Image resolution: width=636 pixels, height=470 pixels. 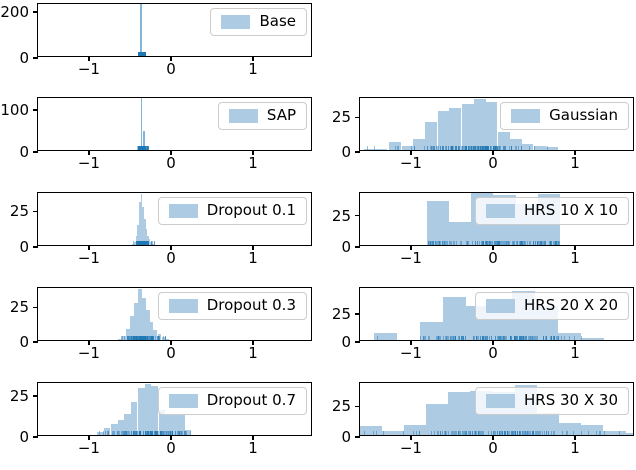 I want to click on legend-label: Base, so click(x=277, y=21).